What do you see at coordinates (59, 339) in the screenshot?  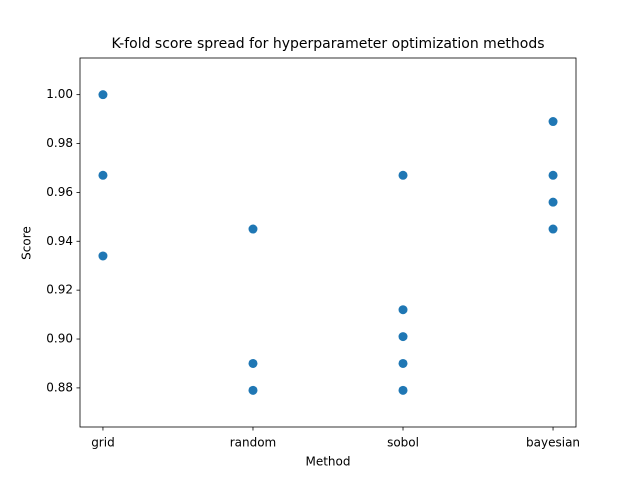 I see `y-tick-label: 0.90` at bounding box center [59, 339].